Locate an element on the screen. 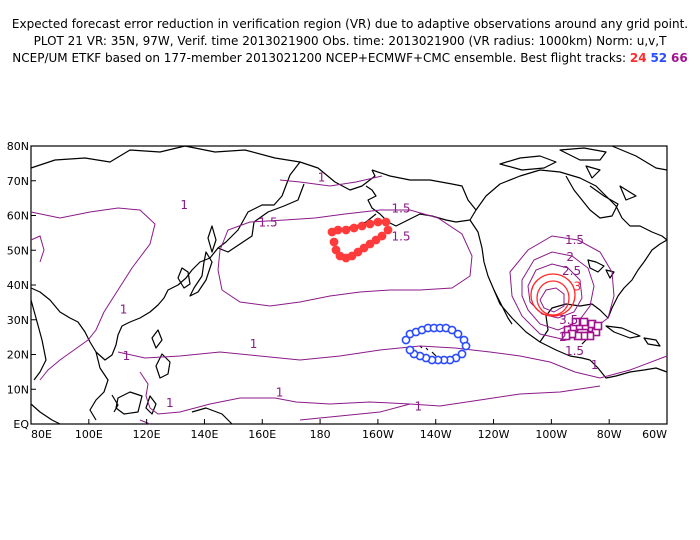 The image size is (700, 540). lon-label: 180 is located at coordinates (320, 434).